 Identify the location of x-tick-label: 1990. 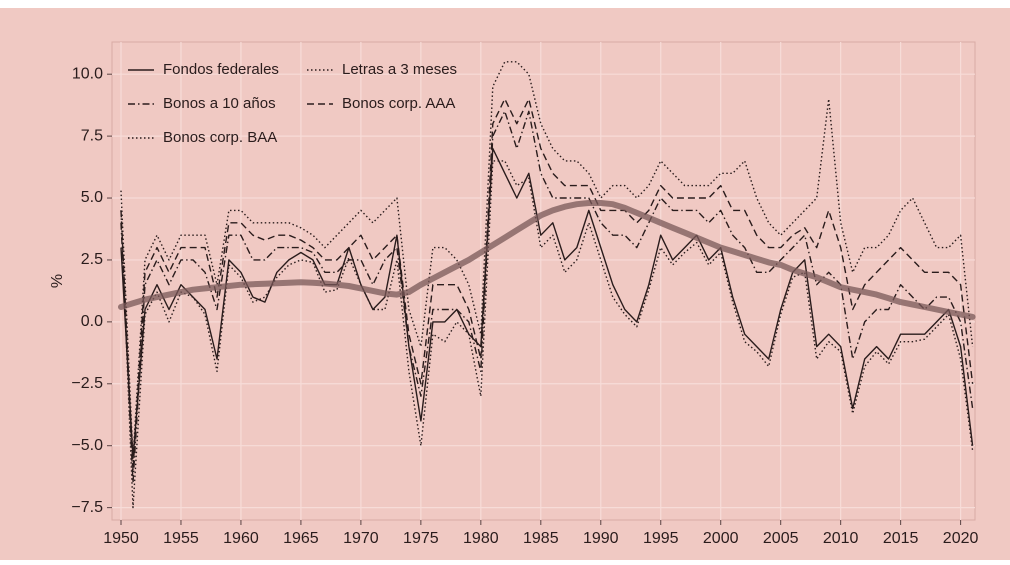
(601, 538).